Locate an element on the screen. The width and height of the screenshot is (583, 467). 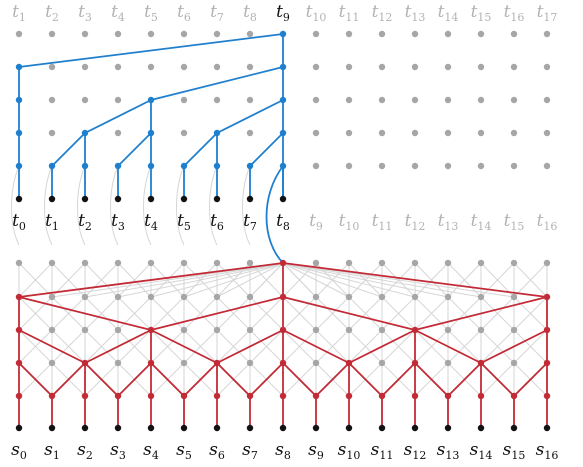
top-label: t9 is located at coordinates (283, 13).